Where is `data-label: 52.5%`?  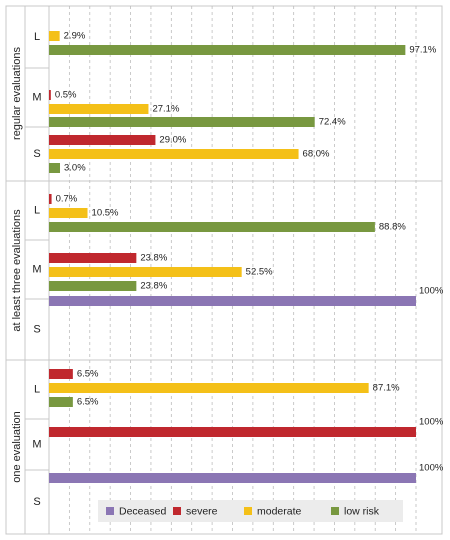
data-label: 52.5% is located at coordinates (259, 272).